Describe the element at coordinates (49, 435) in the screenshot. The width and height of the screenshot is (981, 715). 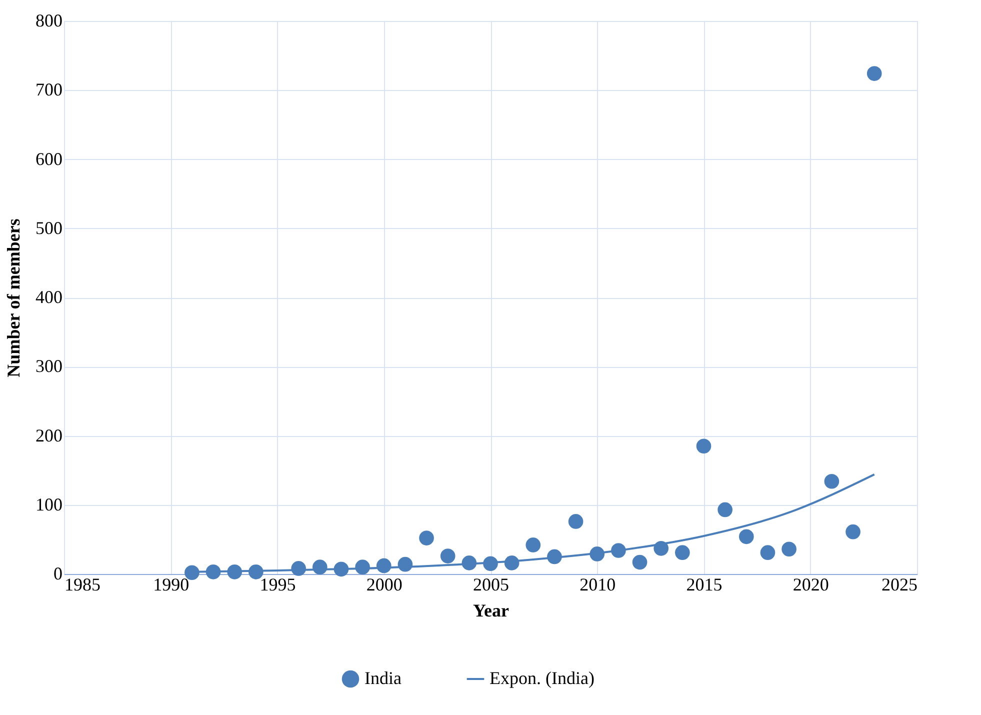
I see `y-tick-label: 200` at that location.